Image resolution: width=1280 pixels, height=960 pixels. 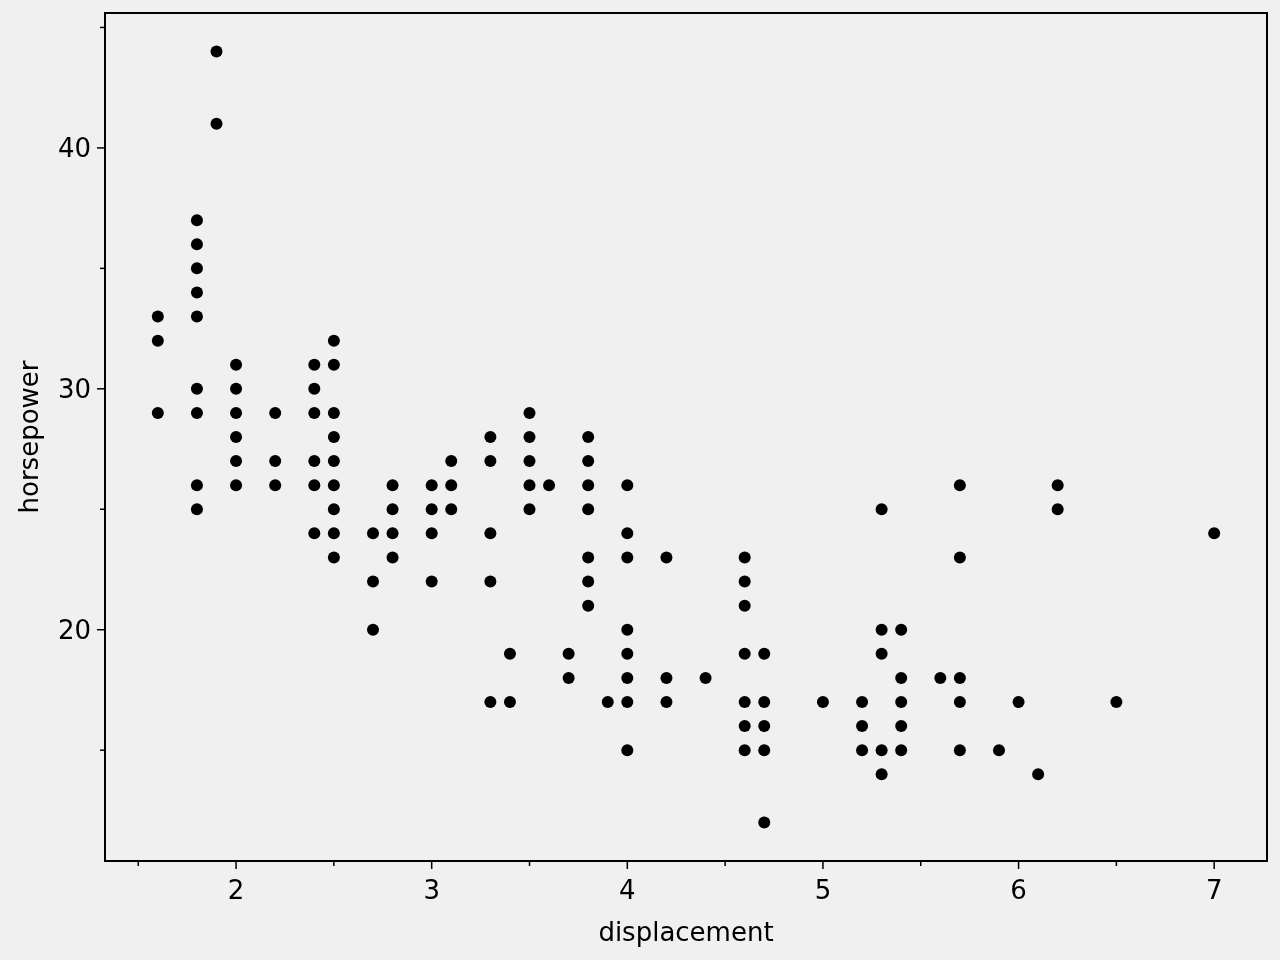 What do you see at coordinates (823, 890) in the screenshot?
I see `x-tick-label: 5` at bounding box center [823, 890].